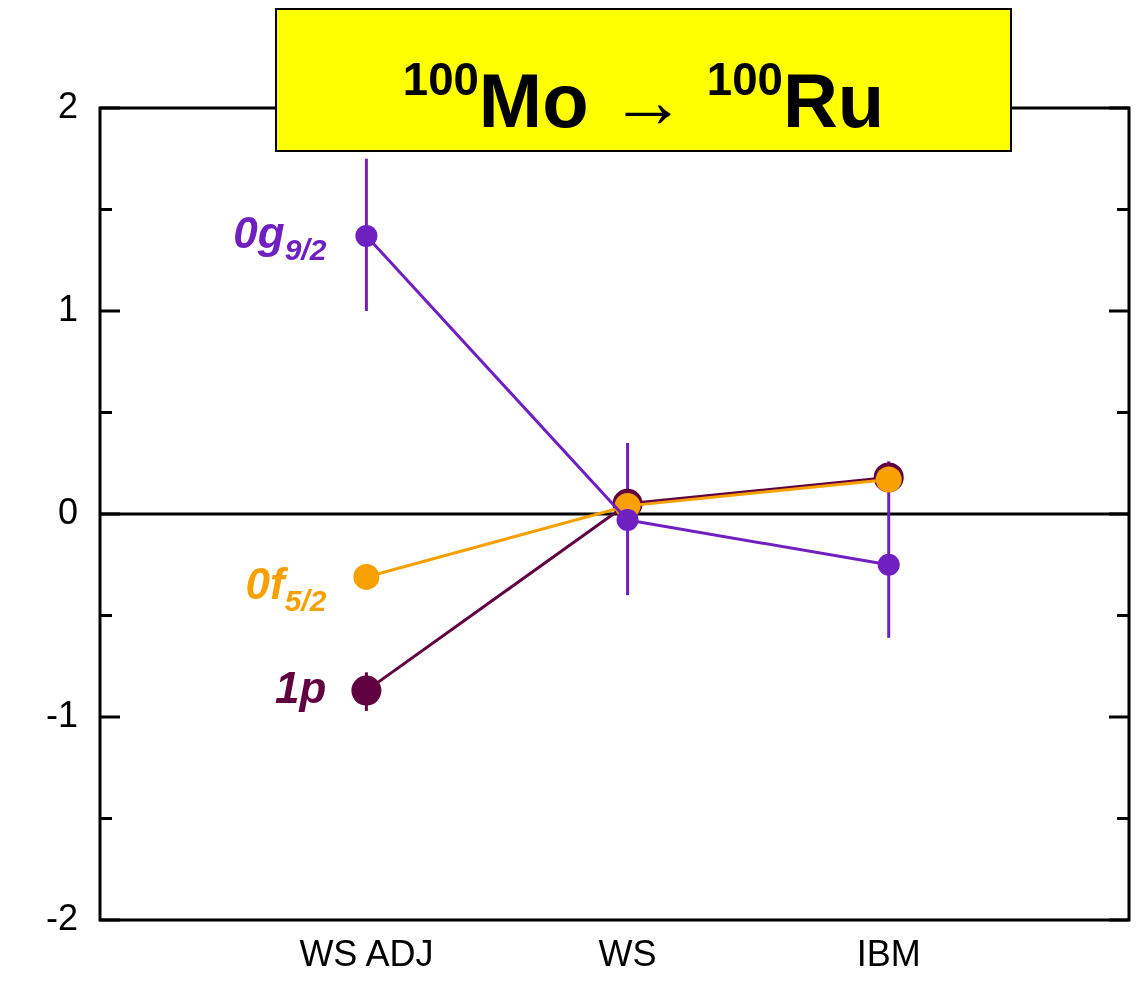 Image resolution: width=1144 pixels, height=997 pixels. I want to click on series-label: 1p, so click(301, 687).